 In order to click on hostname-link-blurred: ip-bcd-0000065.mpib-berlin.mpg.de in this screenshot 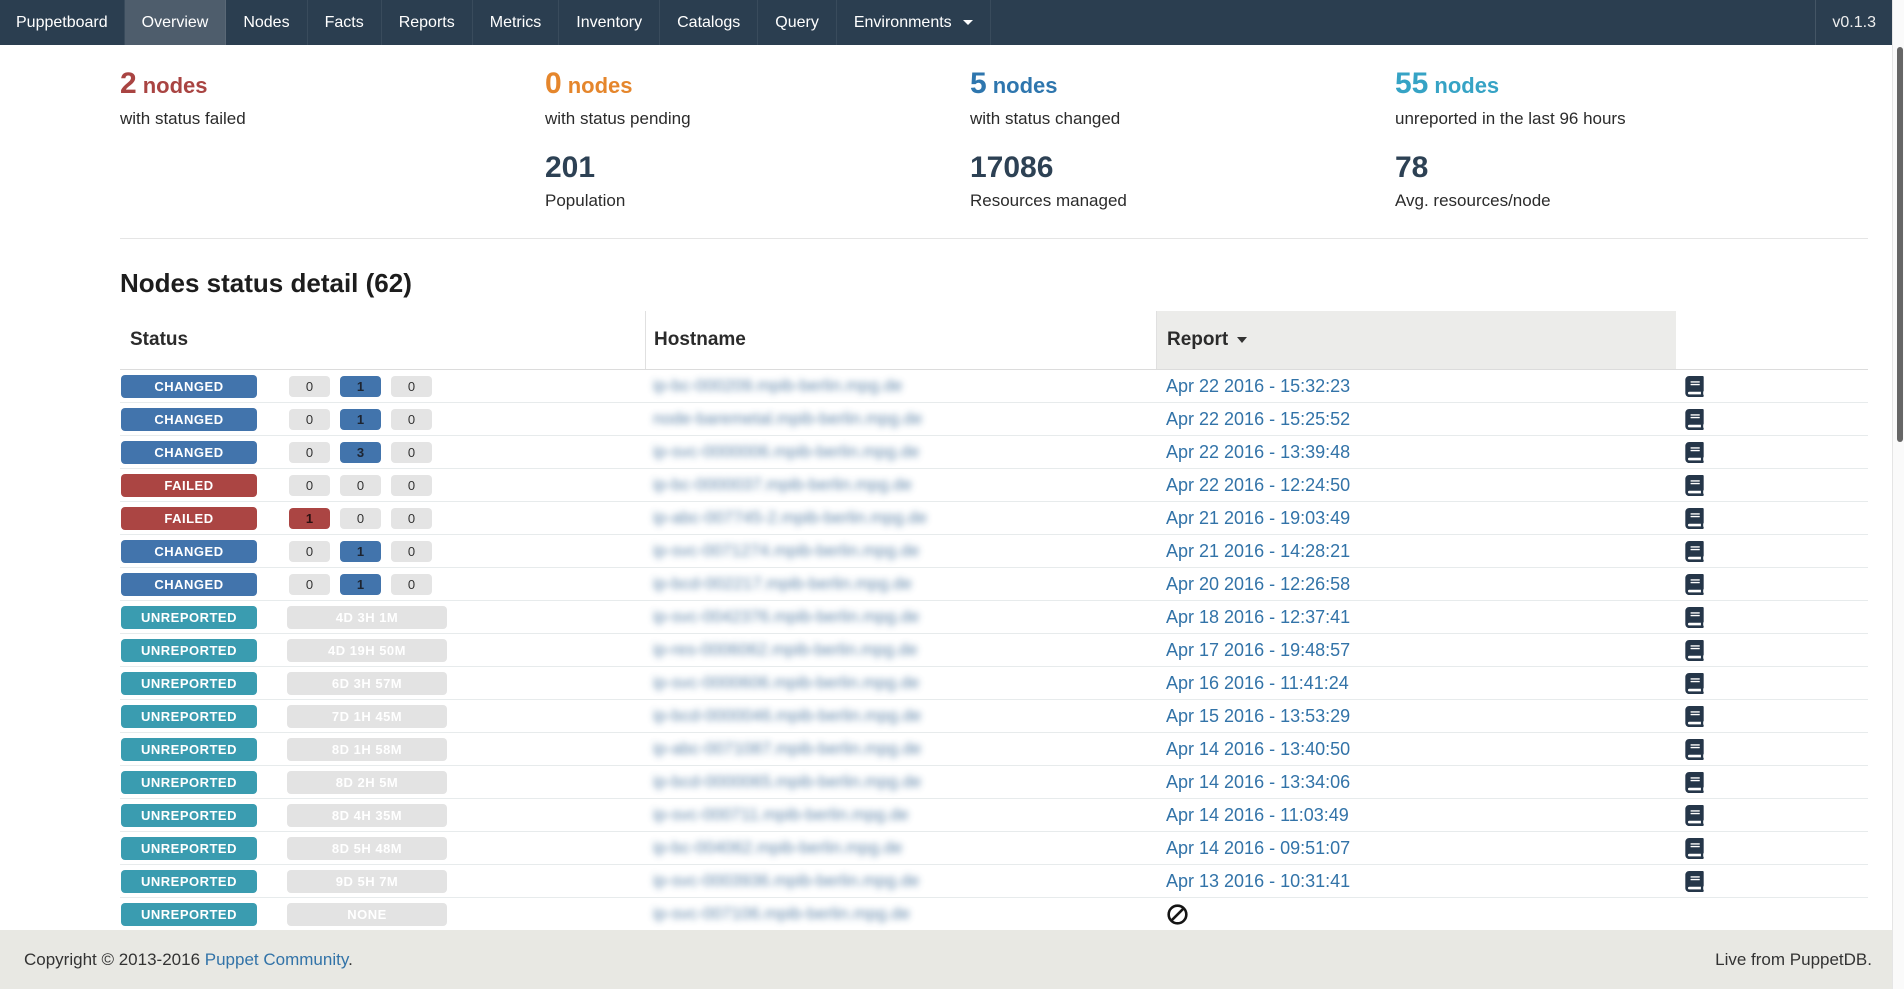, I will do `click(787, 781)`.